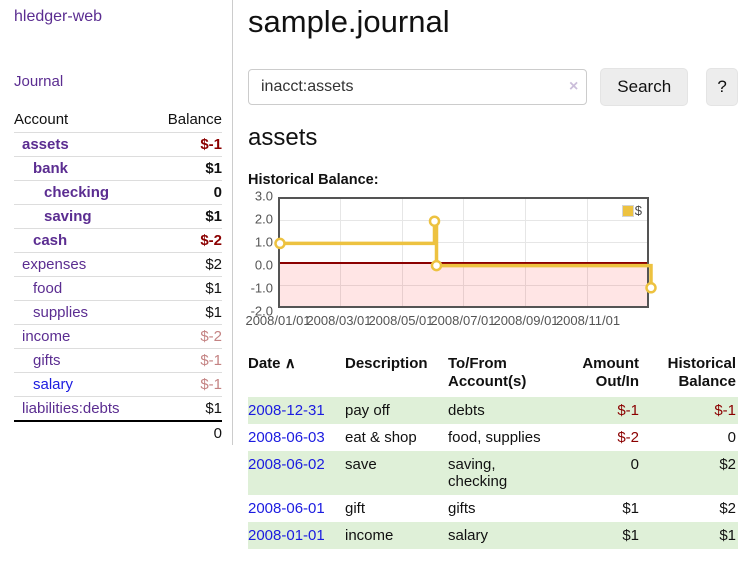  What do you see at coordinates (263, 196) in the screenshot?
I see `y-tick: 3.0` at bounding box center [263, 196].